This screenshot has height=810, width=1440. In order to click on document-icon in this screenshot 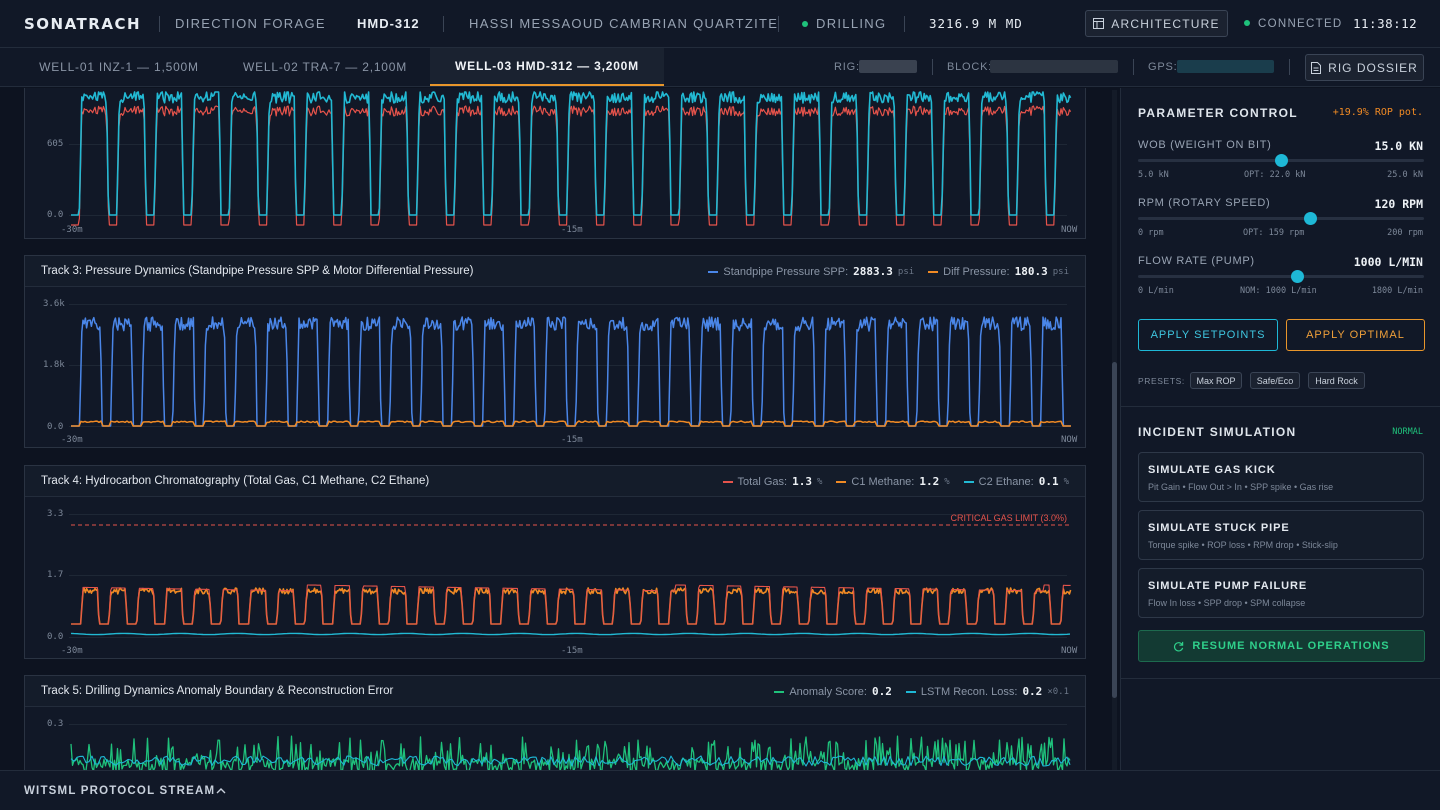, I will do `click(1316, 67)`.